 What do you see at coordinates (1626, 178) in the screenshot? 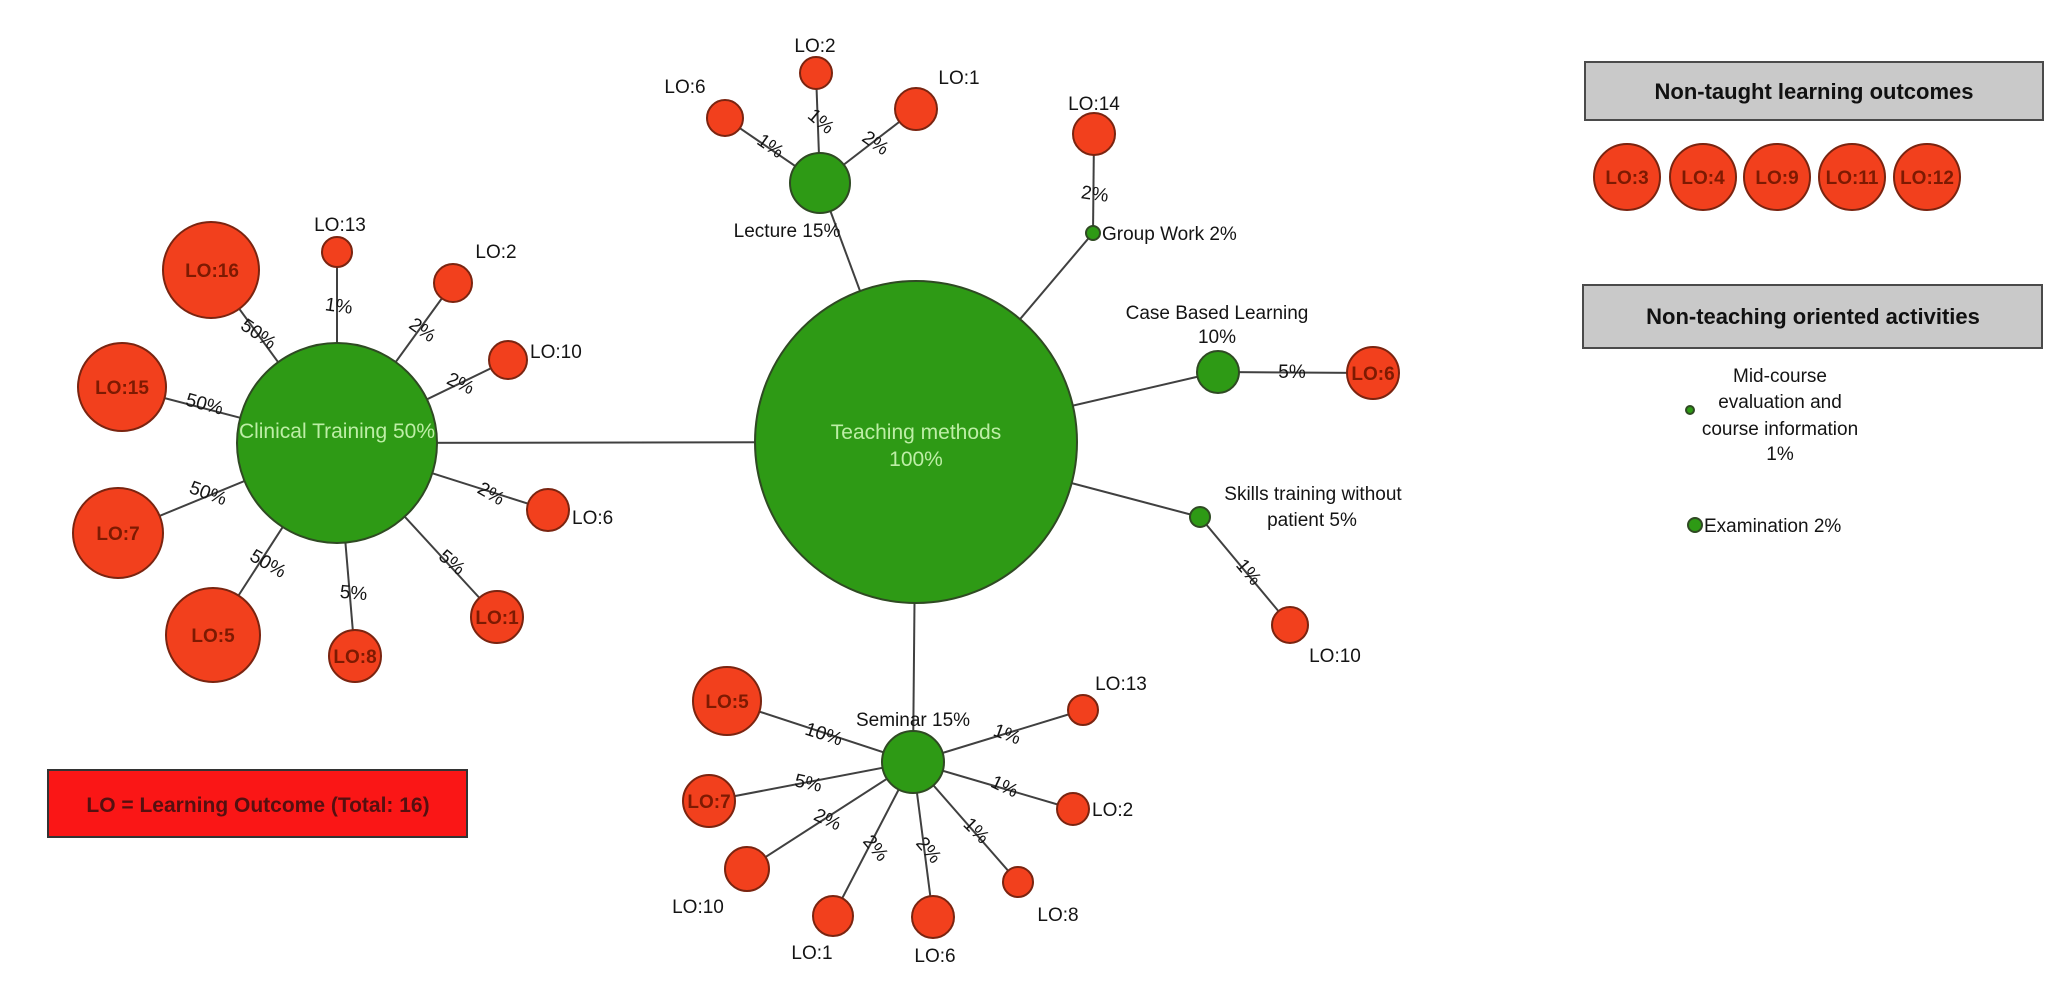
I see `nontaught-lo3-label: LO:3` at bounding box center [1626, 178].